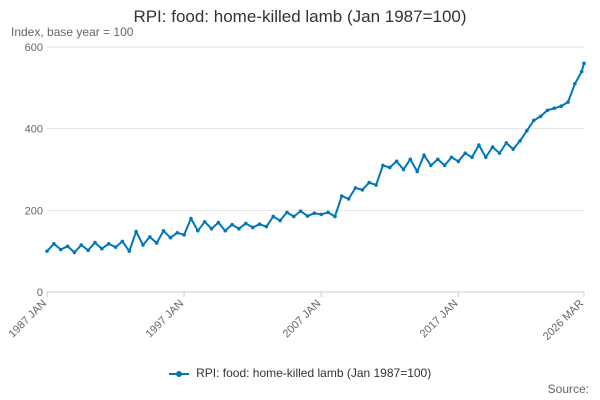 The image size is (600, 400). What do you see at coordinates (439, 319) in the screenshot?
I see `x-tick-label: 2017 JAN` at bounding box center [439, 319].